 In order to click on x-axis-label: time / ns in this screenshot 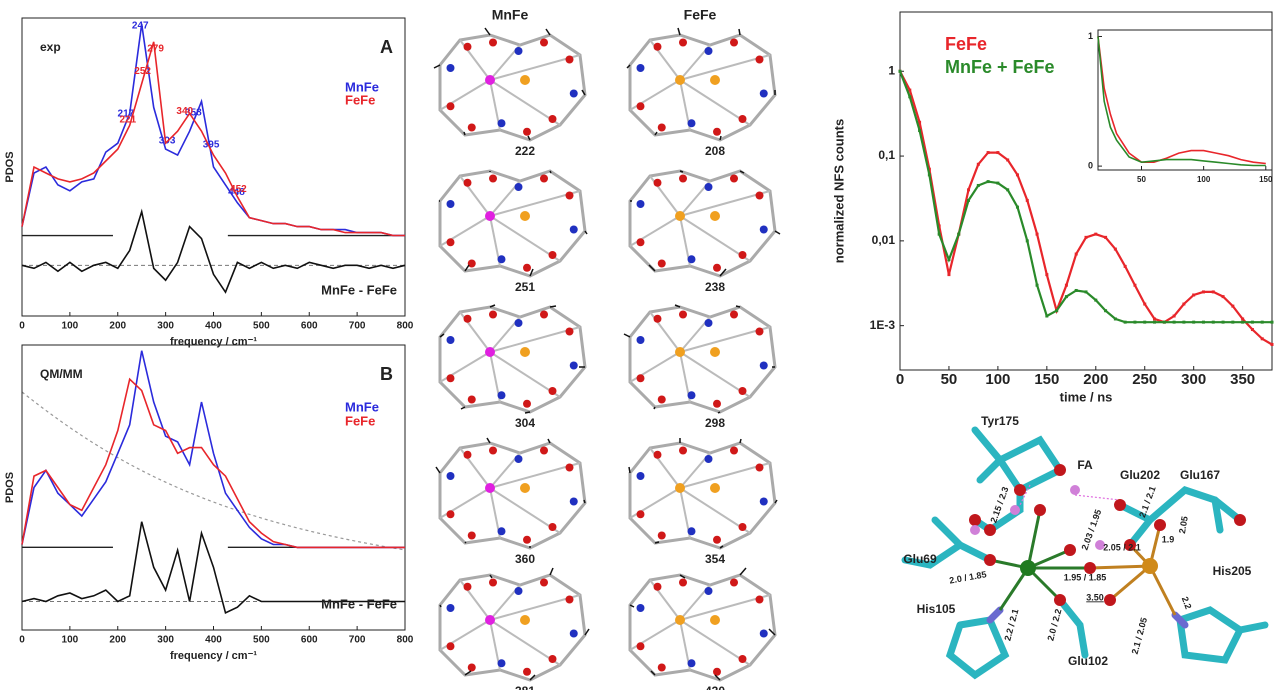, I will do `click(1086, 396)`.